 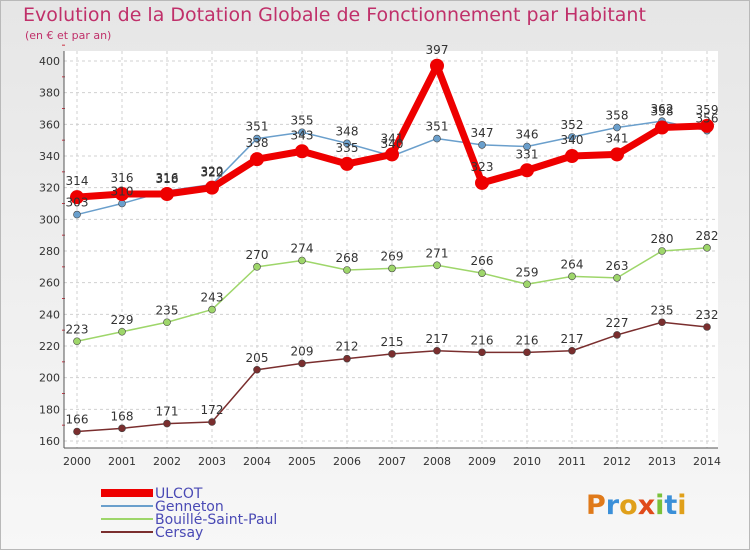 What do you see at coordinates (482, 167) in the screenshot?
I see `data-label: 323` at bounding box center [482, 167].